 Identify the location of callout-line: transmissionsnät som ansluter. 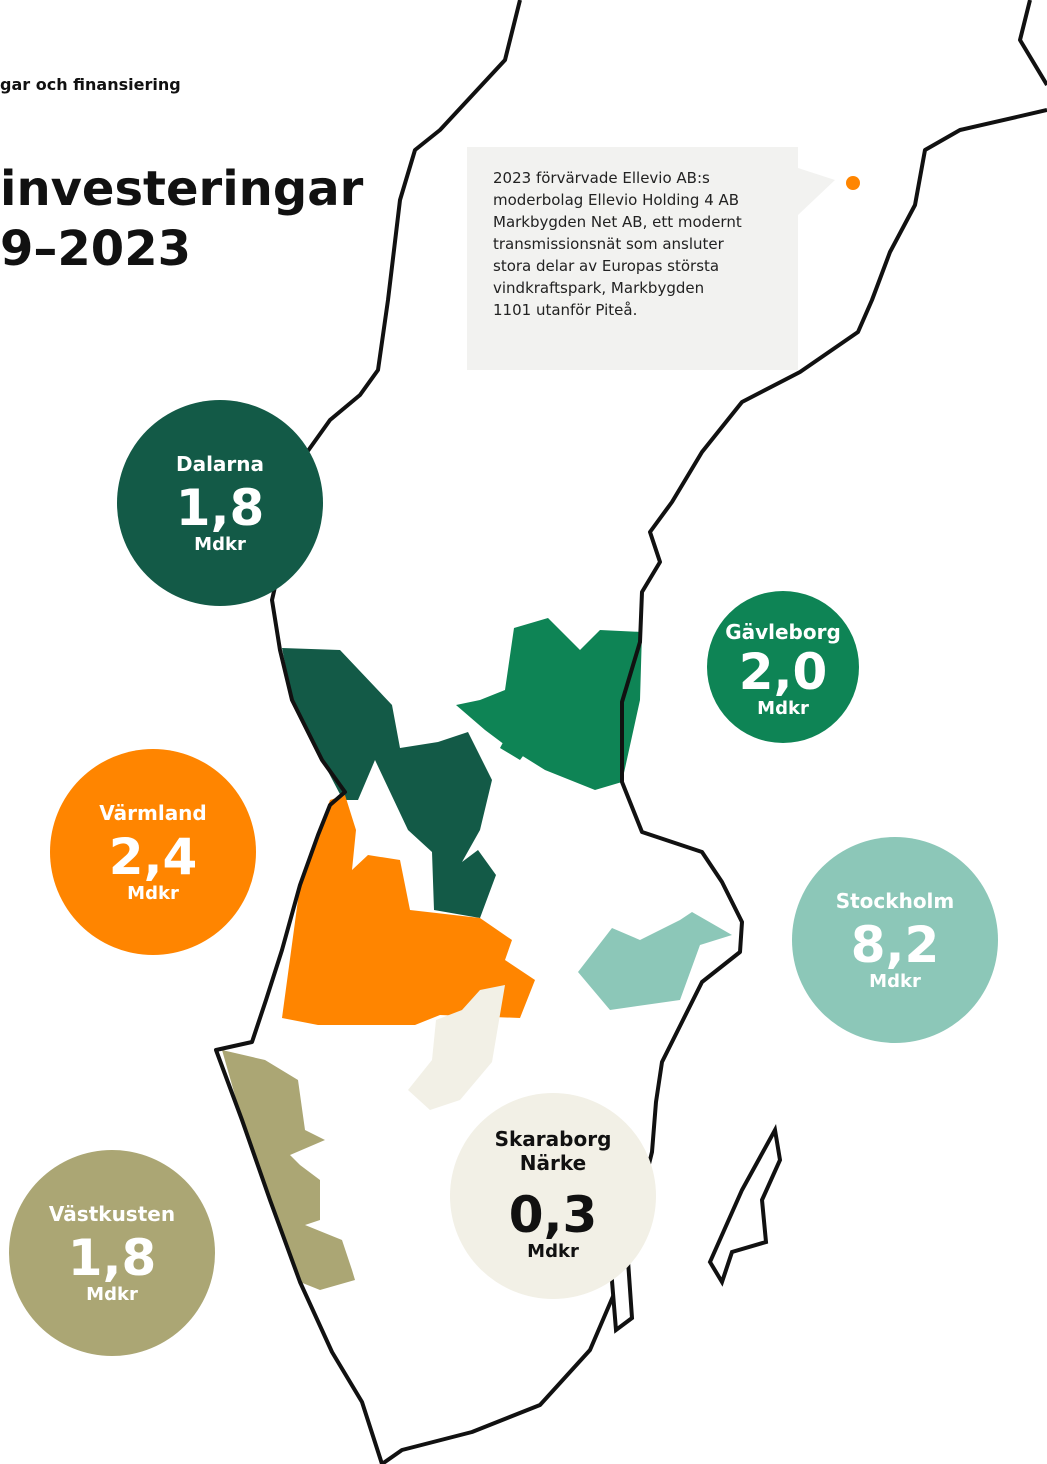
(609, 244).